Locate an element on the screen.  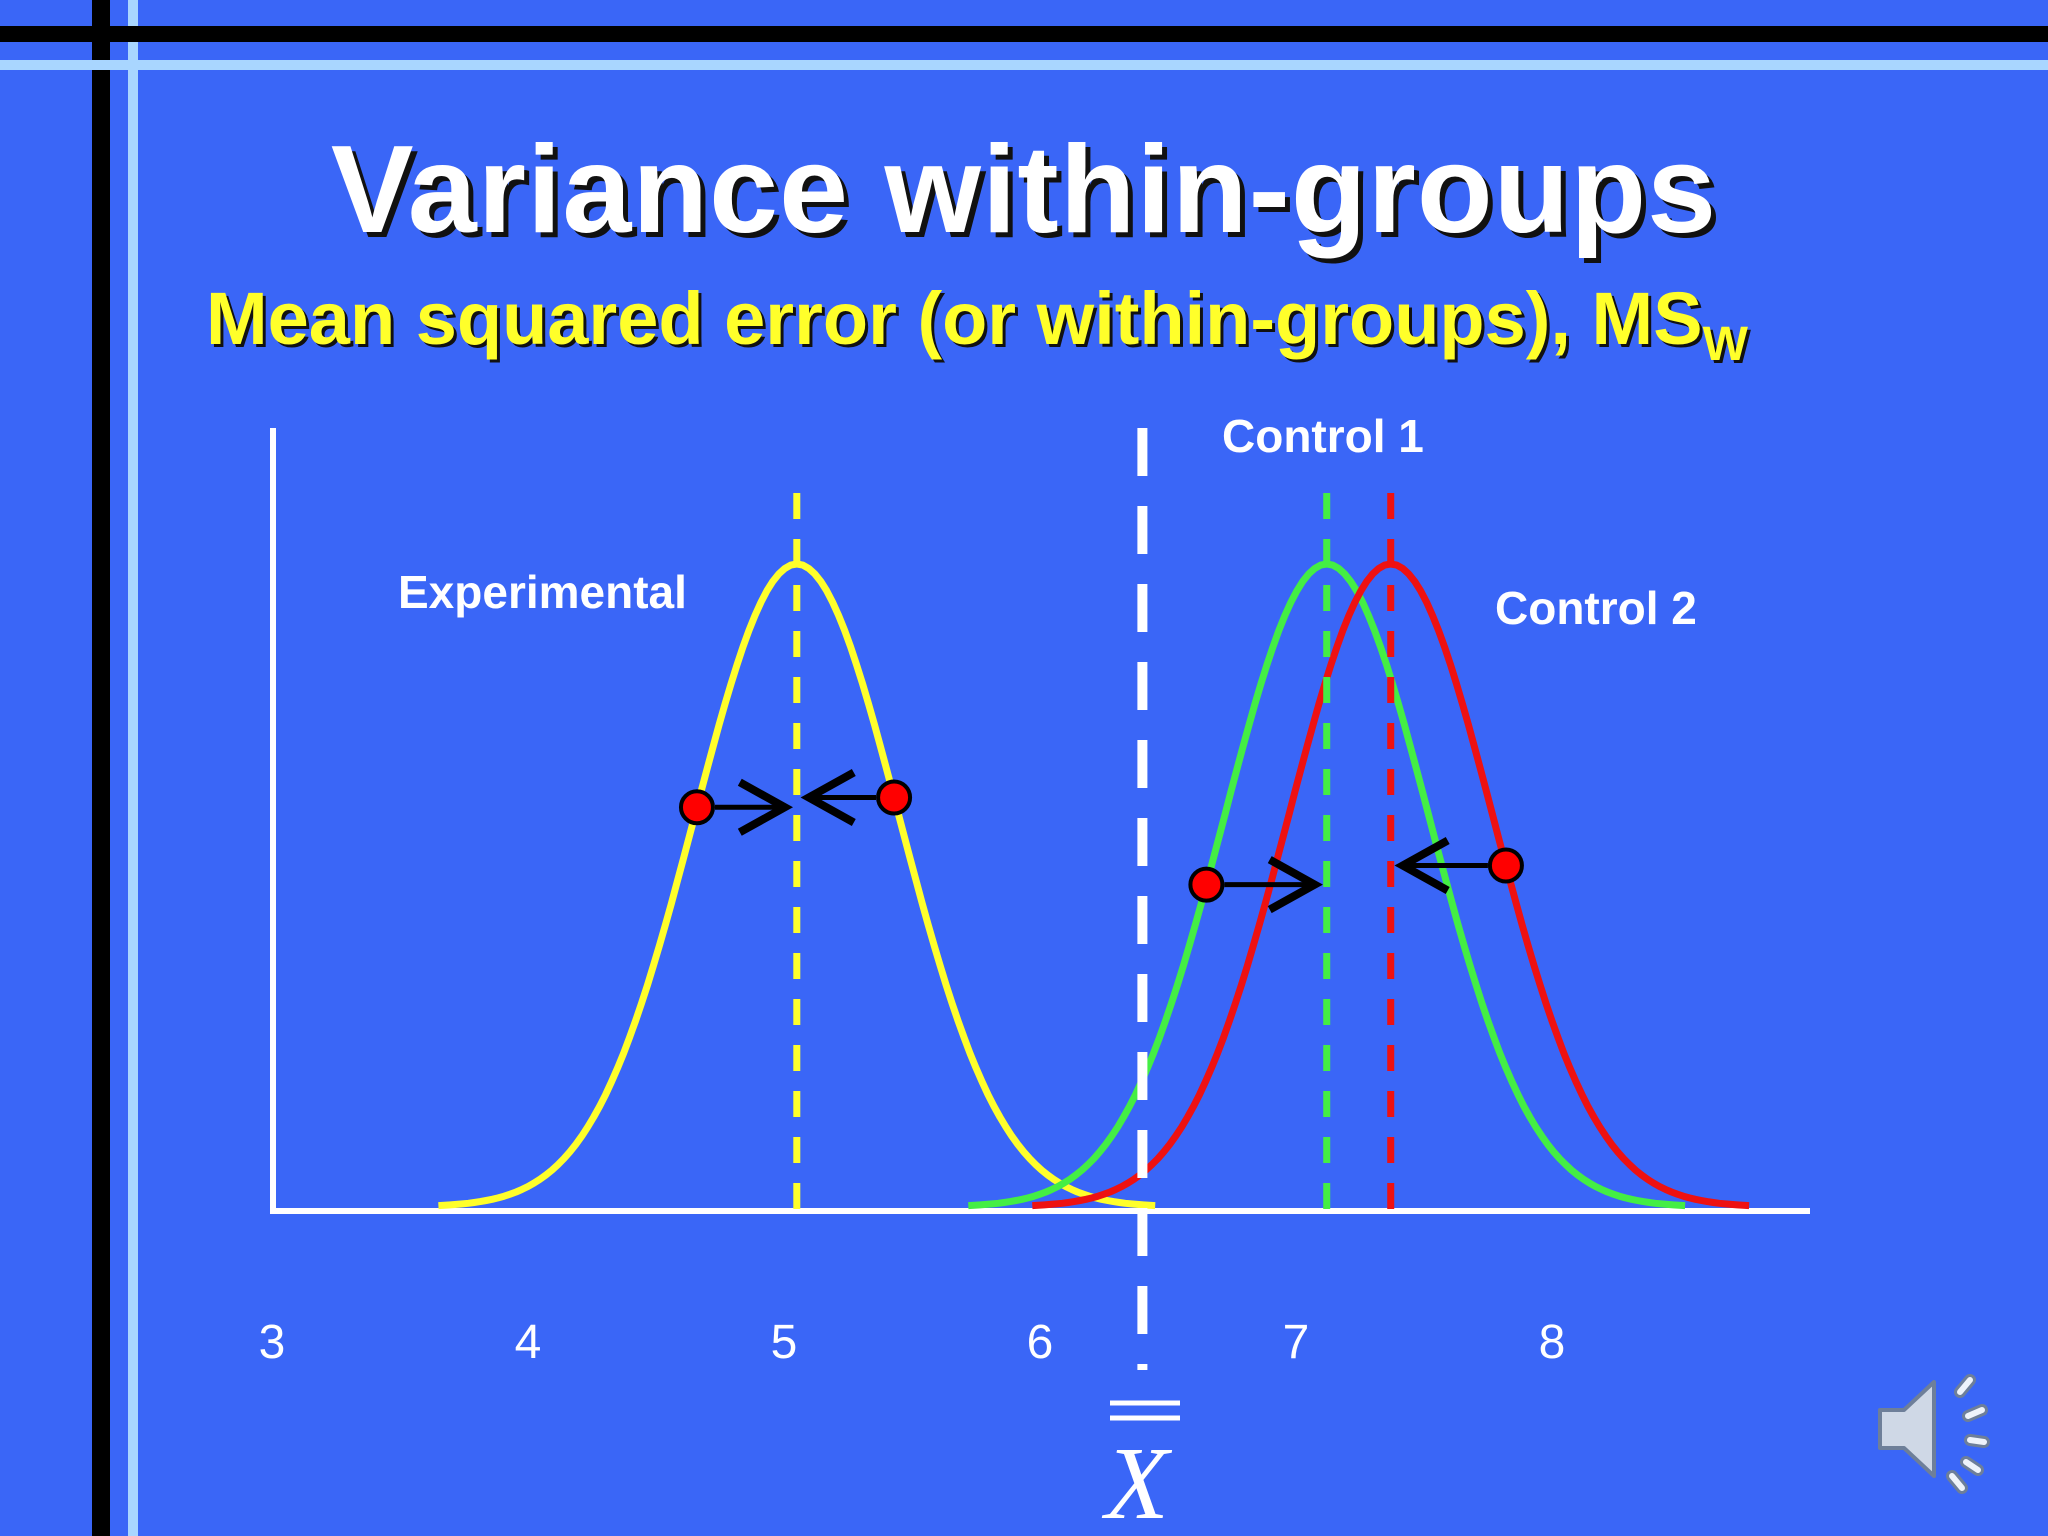
points-layer is located at coordinates (1101, 841).